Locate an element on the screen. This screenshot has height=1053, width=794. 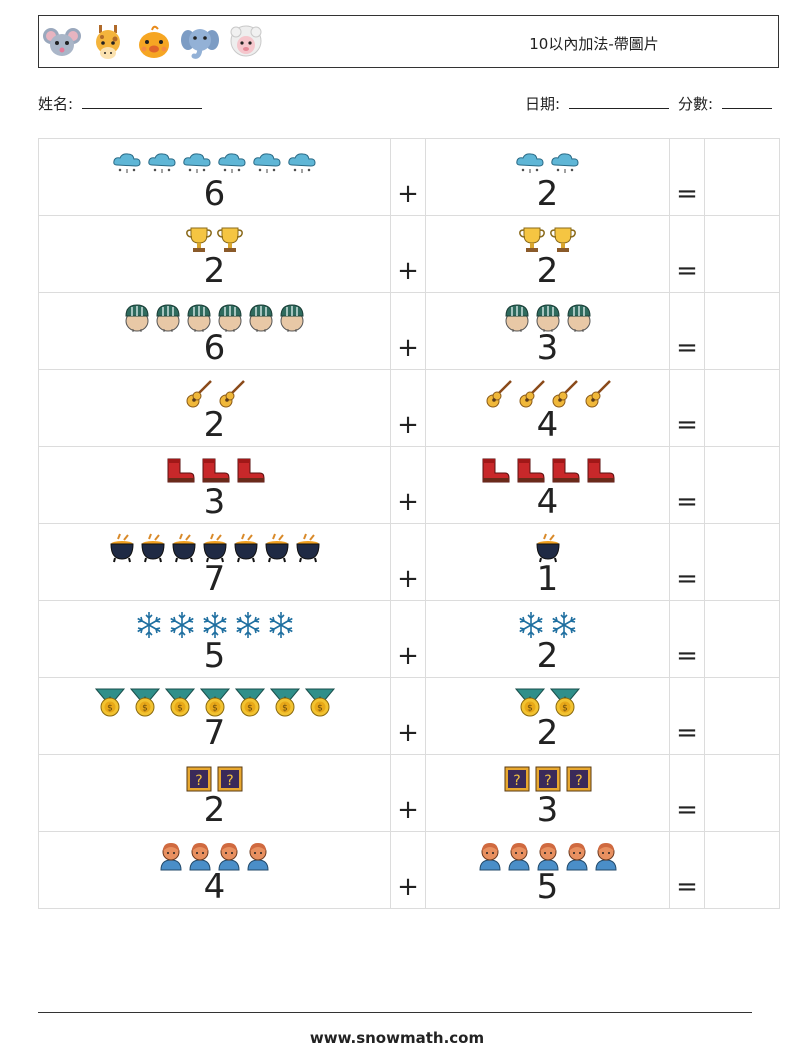
left-operand-cell: $ $ $ $ $ $ $7 is located at coordinates (214, 716).